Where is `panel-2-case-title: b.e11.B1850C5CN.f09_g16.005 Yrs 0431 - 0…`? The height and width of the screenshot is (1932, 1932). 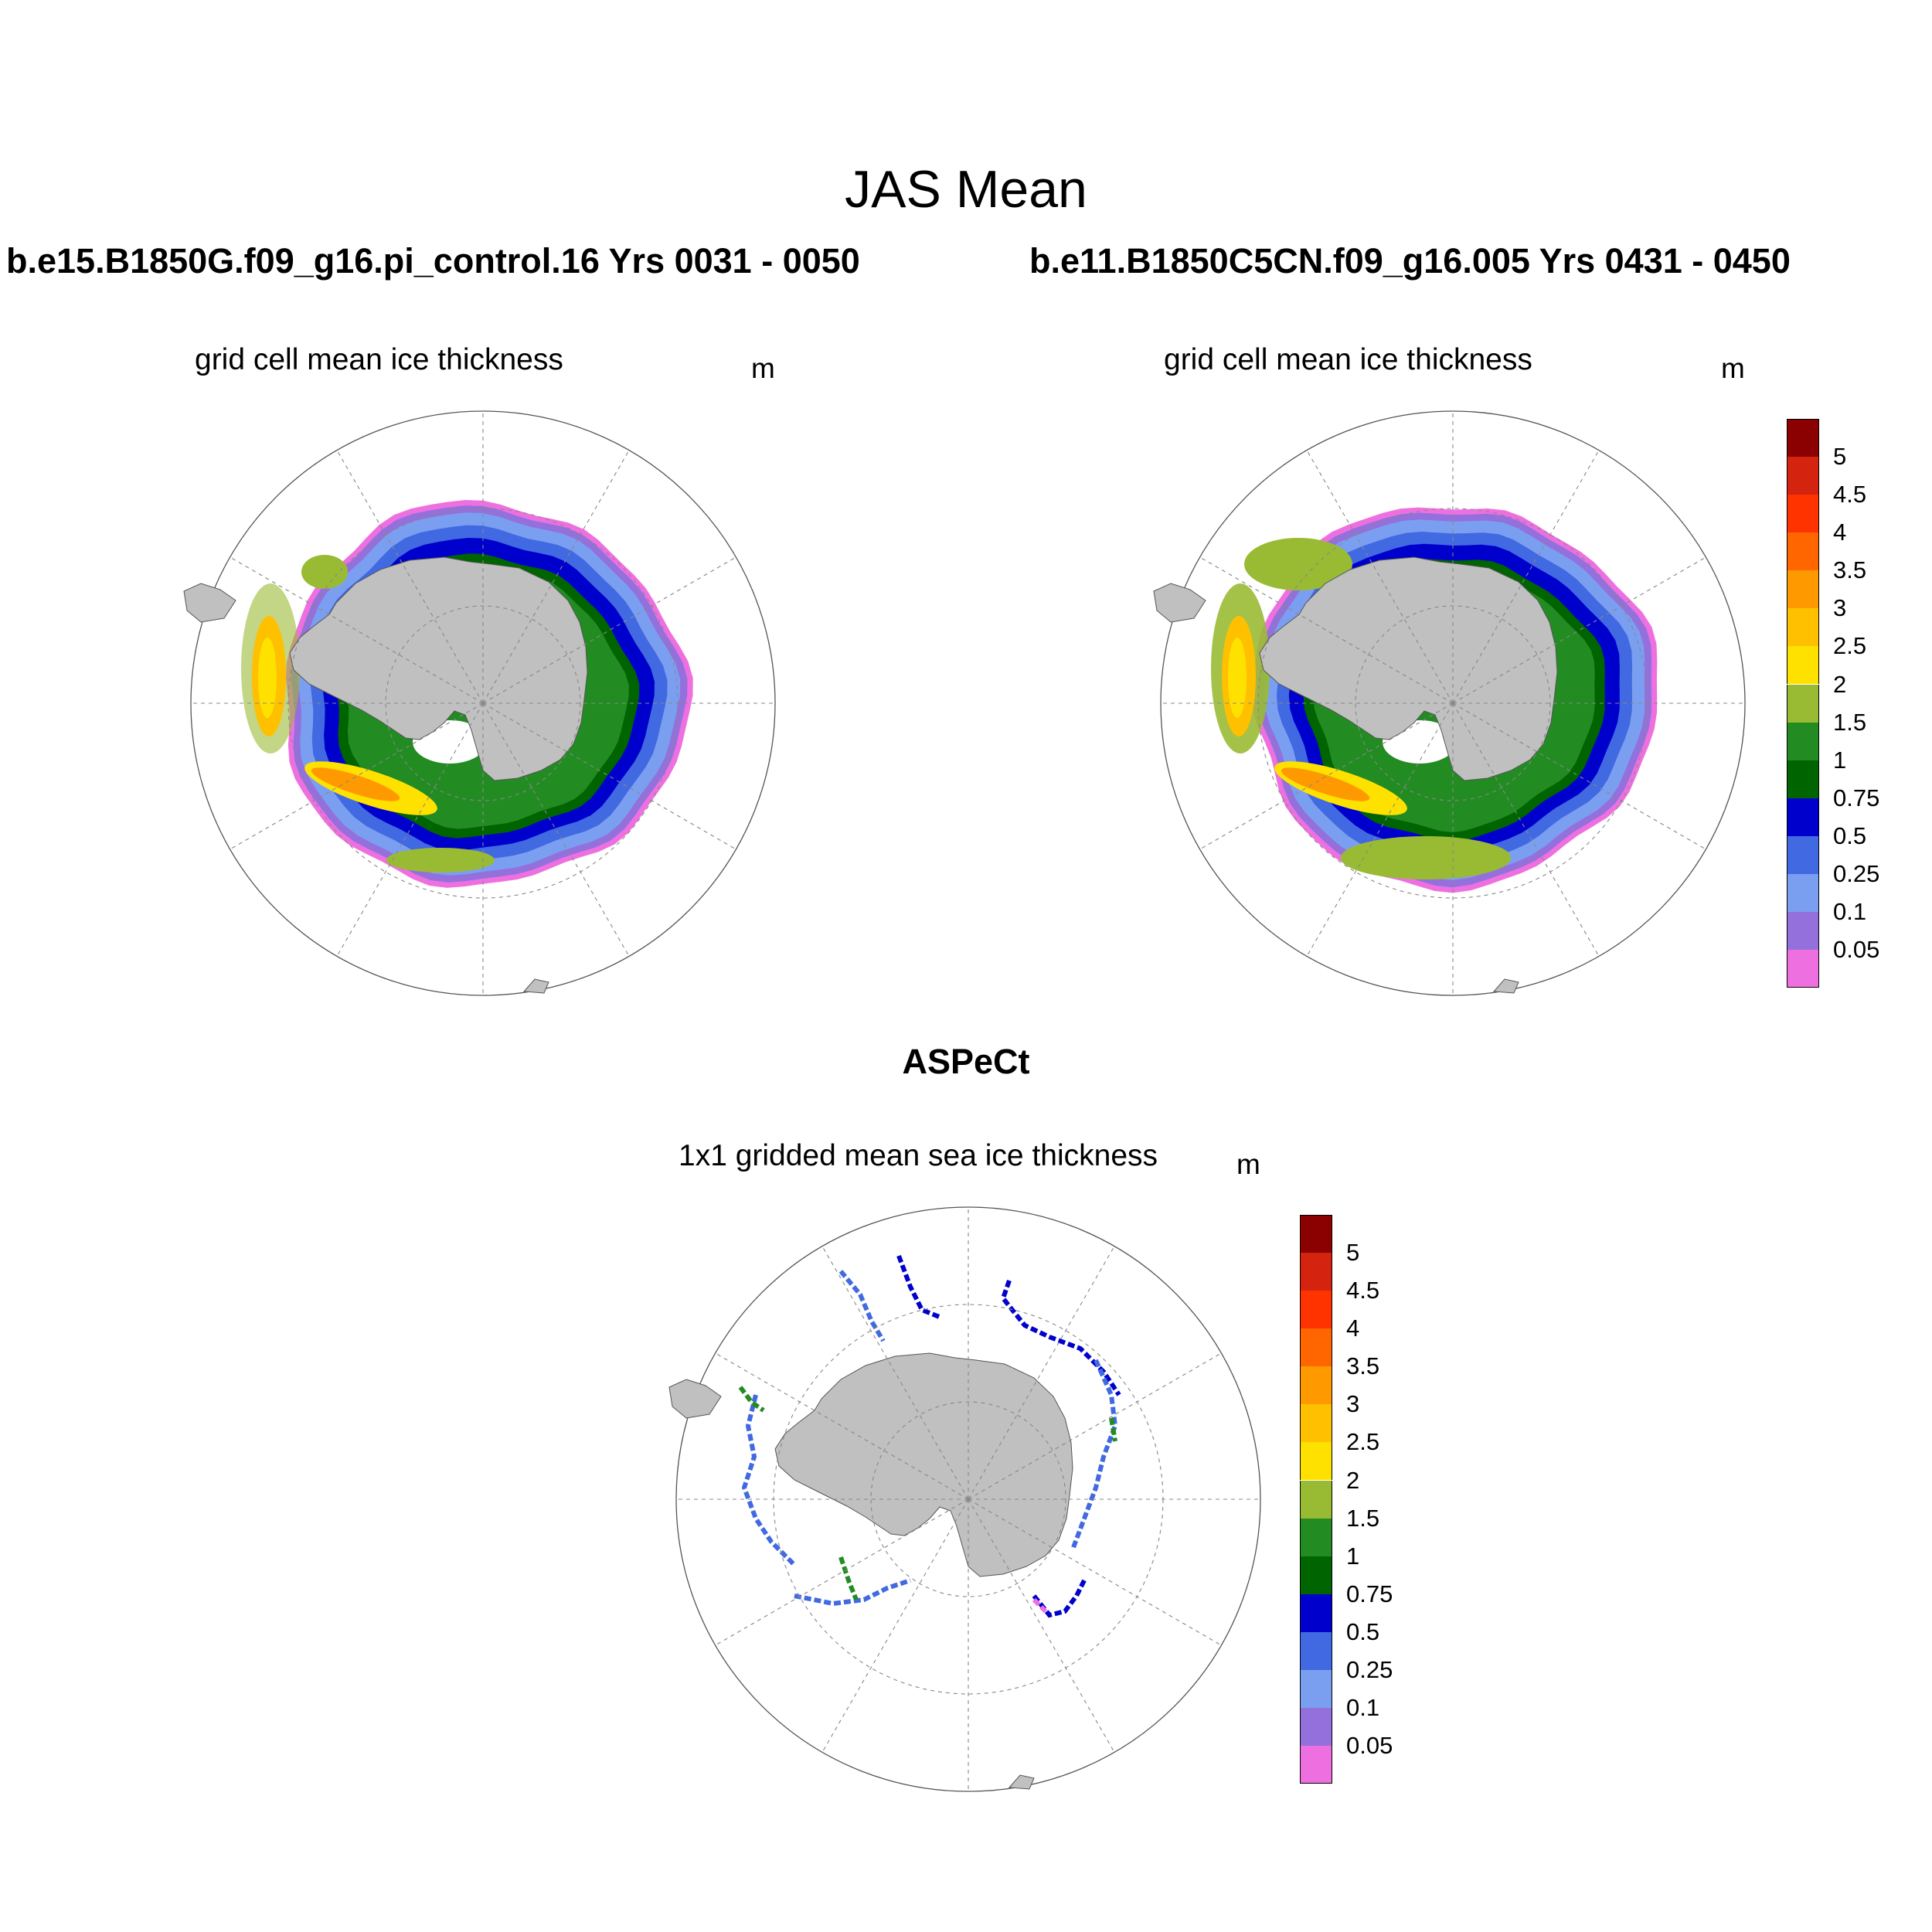 panel-2-case-title: b.e11.B1850C5CN.f09_g16.005 Yrs 0431 - 0… is located at coordinates (1410, 261).